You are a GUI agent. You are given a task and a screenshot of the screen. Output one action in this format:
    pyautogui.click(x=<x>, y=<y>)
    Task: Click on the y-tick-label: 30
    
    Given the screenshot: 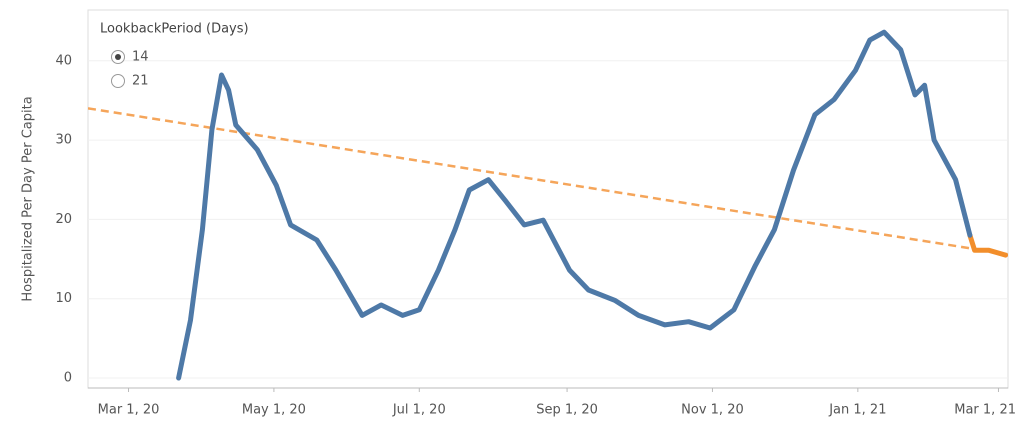 What is the action you would take?
    pyautogui.click(x=63, y=140)
    